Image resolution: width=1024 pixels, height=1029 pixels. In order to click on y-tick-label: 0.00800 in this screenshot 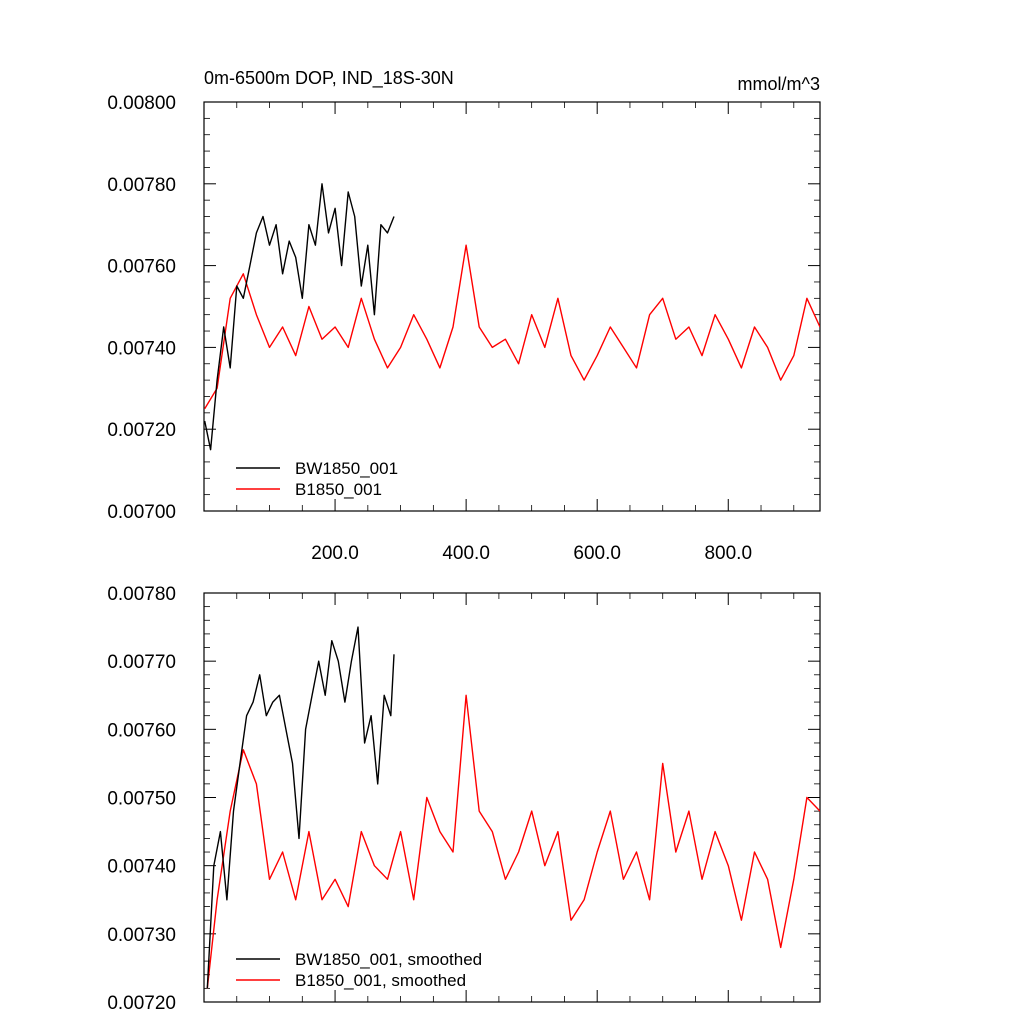, I will do `click(141, 103)`.